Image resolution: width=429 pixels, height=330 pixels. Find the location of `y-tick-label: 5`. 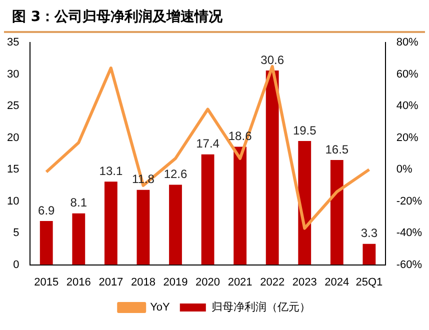

y-tick-label: 5 is located at coordinates (16, 233).